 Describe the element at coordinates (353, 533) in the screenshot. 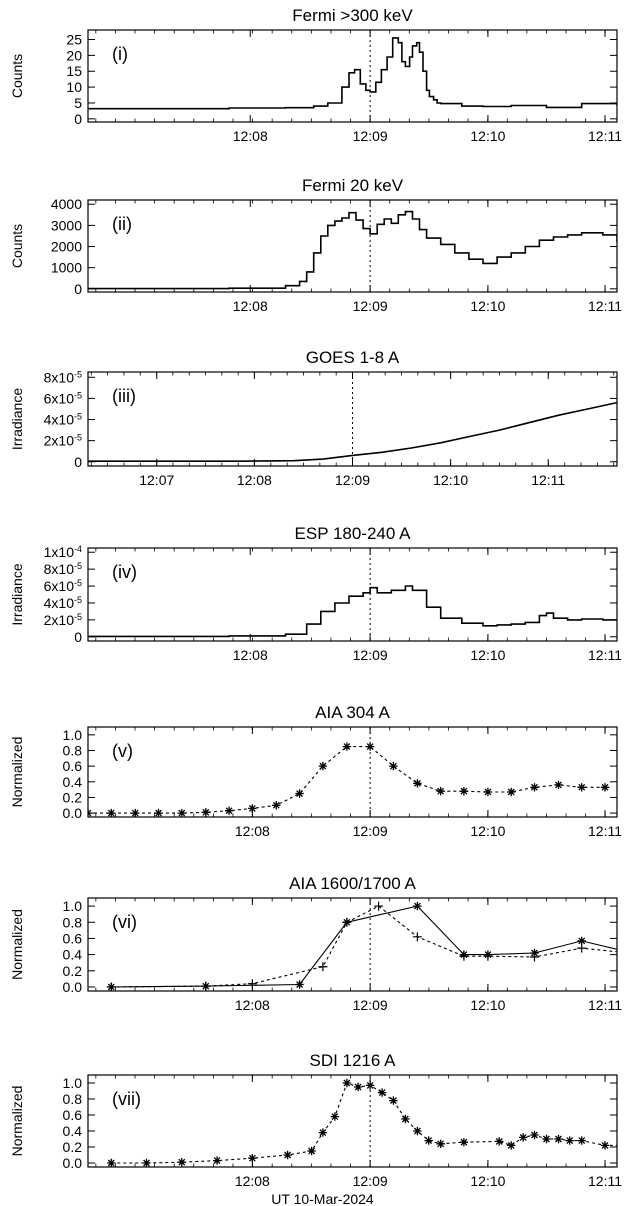

I see `panel-title: ESP 180-240 A` at that location.